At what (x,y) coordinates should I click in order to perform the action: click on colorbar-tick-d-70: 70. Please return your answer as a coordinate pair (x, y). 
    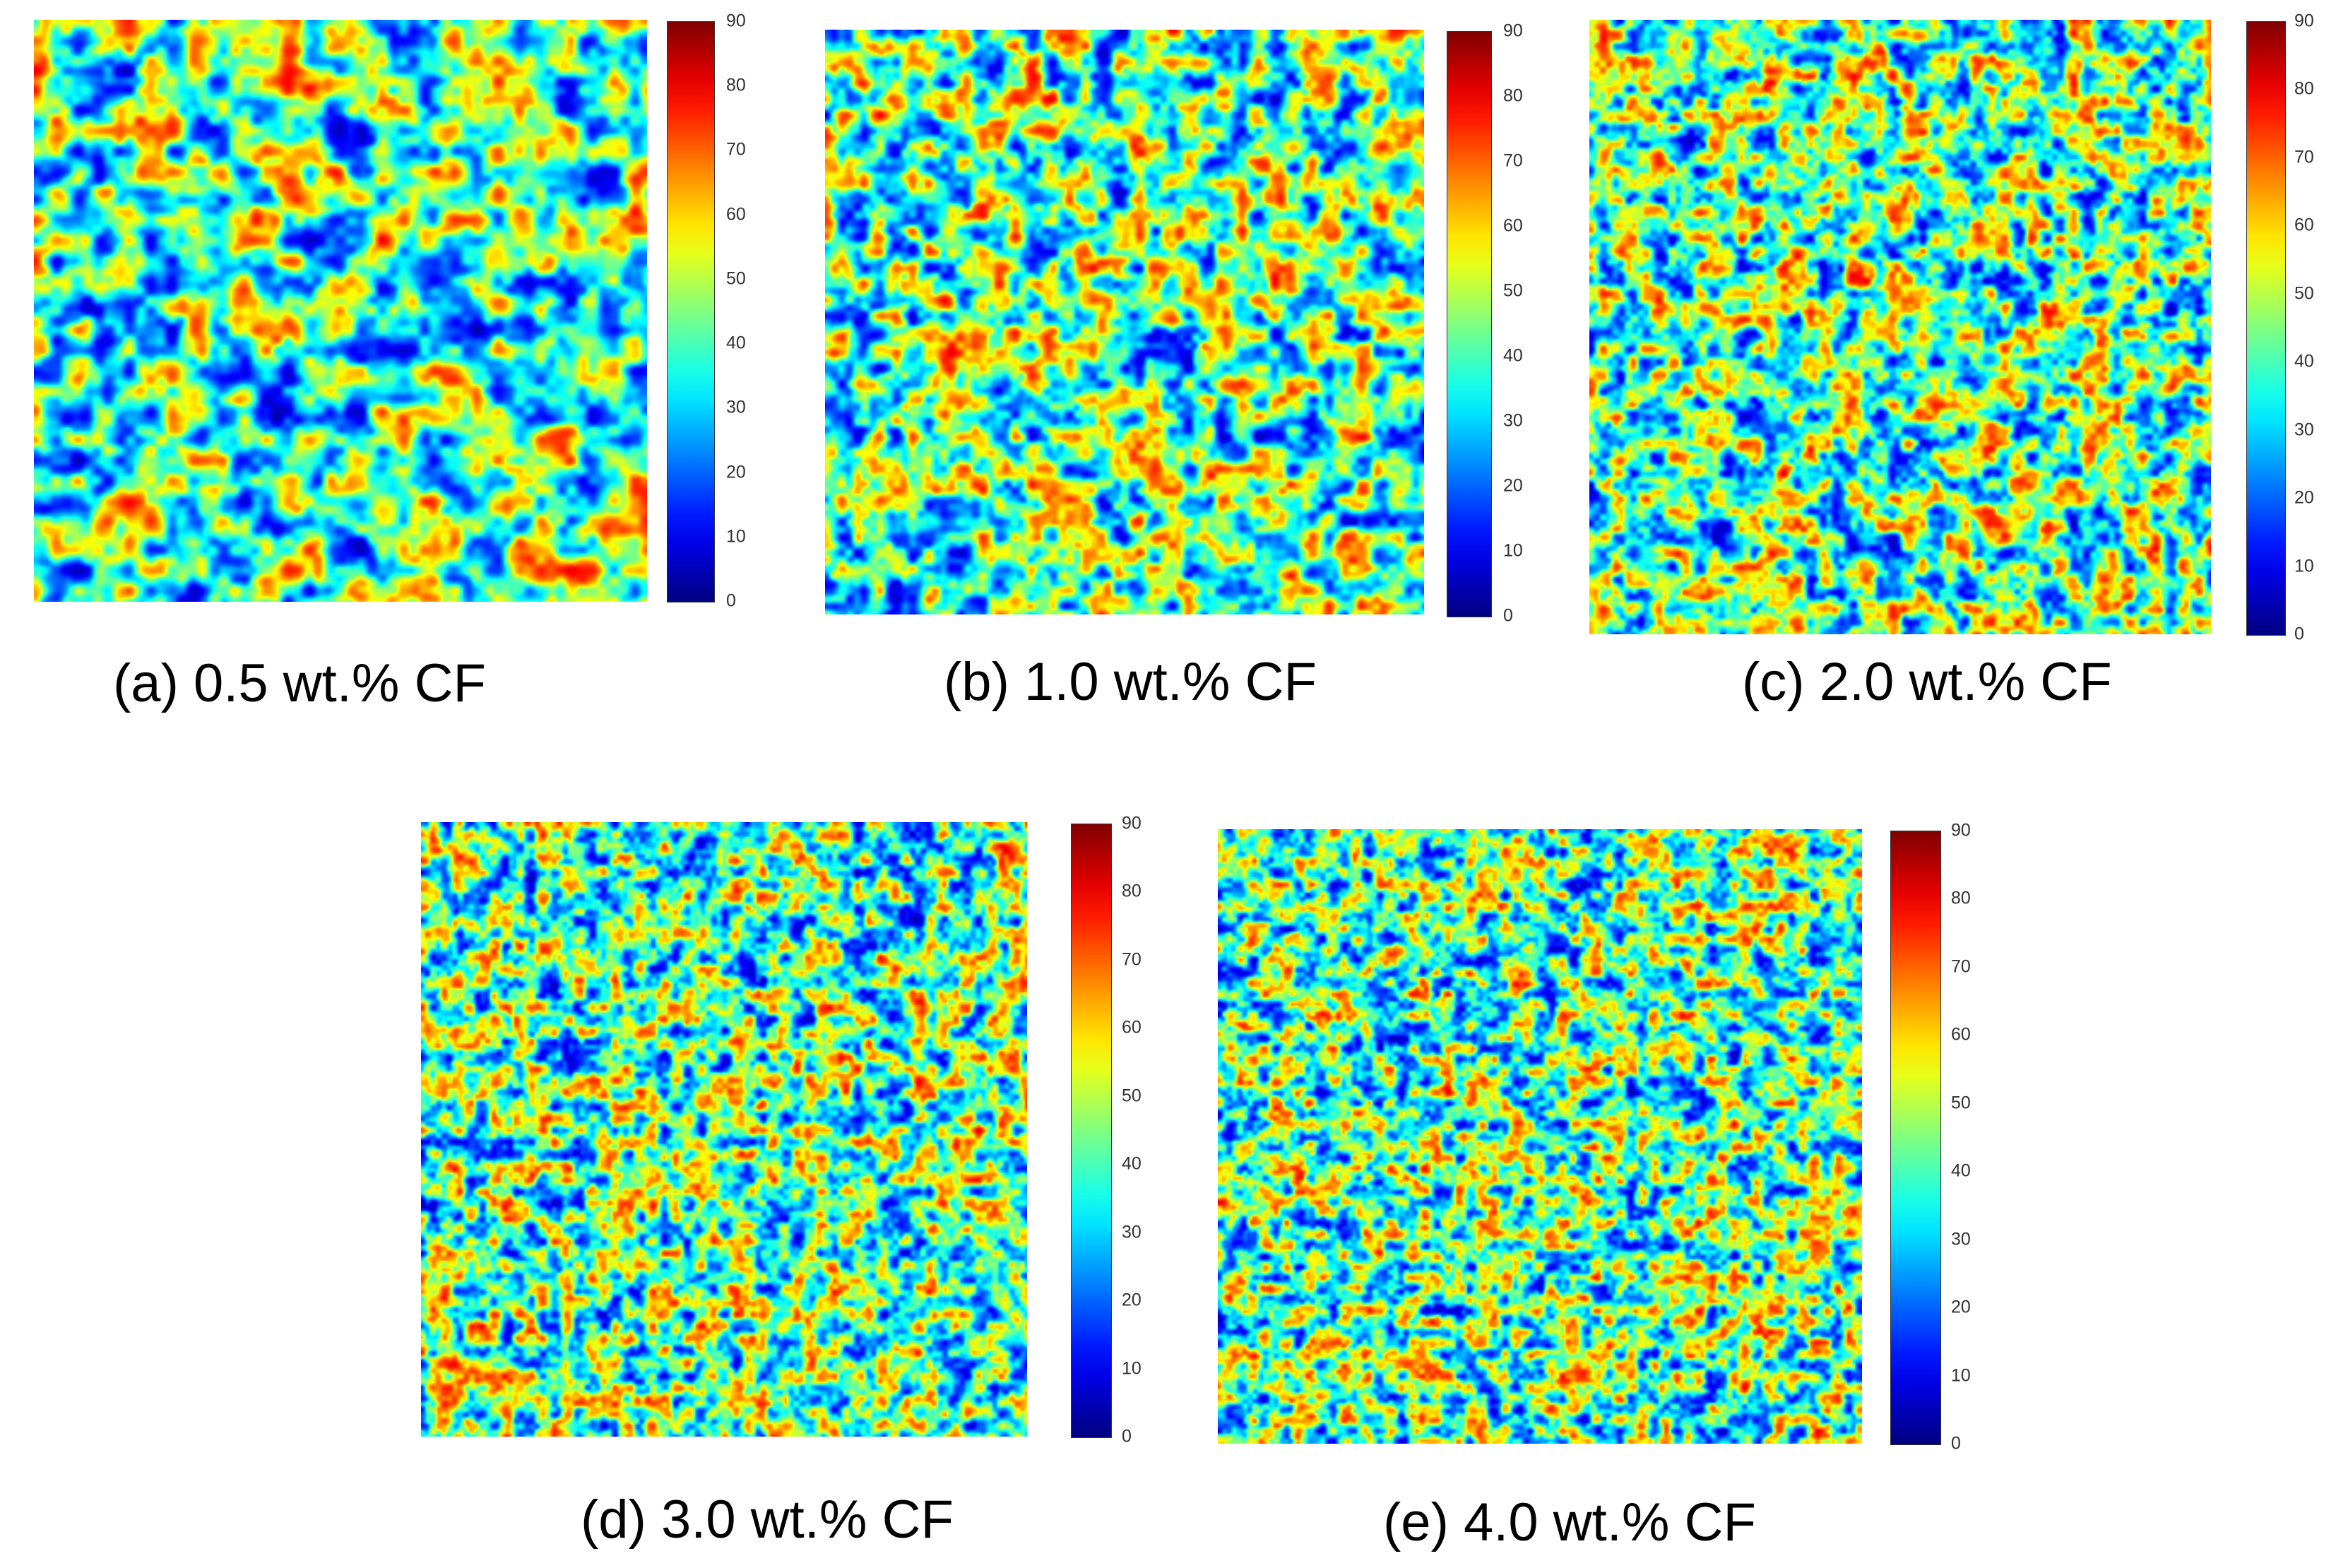
    Looking at the image, I should click on (1132, 959).